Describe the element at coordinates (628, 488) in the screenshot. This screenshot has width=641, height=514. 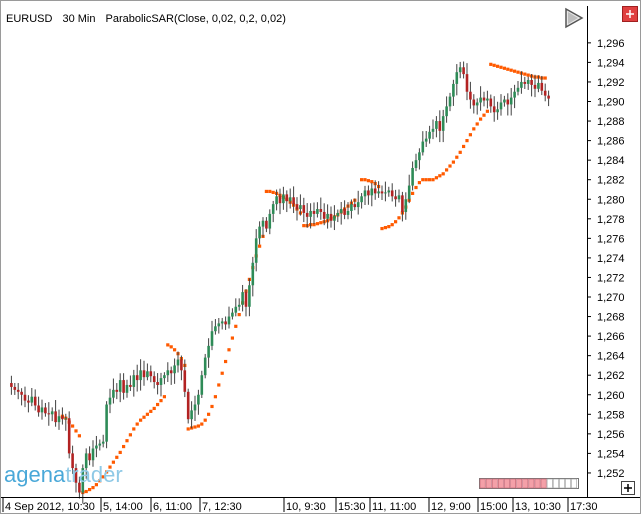
I see `corner-button` at that location.